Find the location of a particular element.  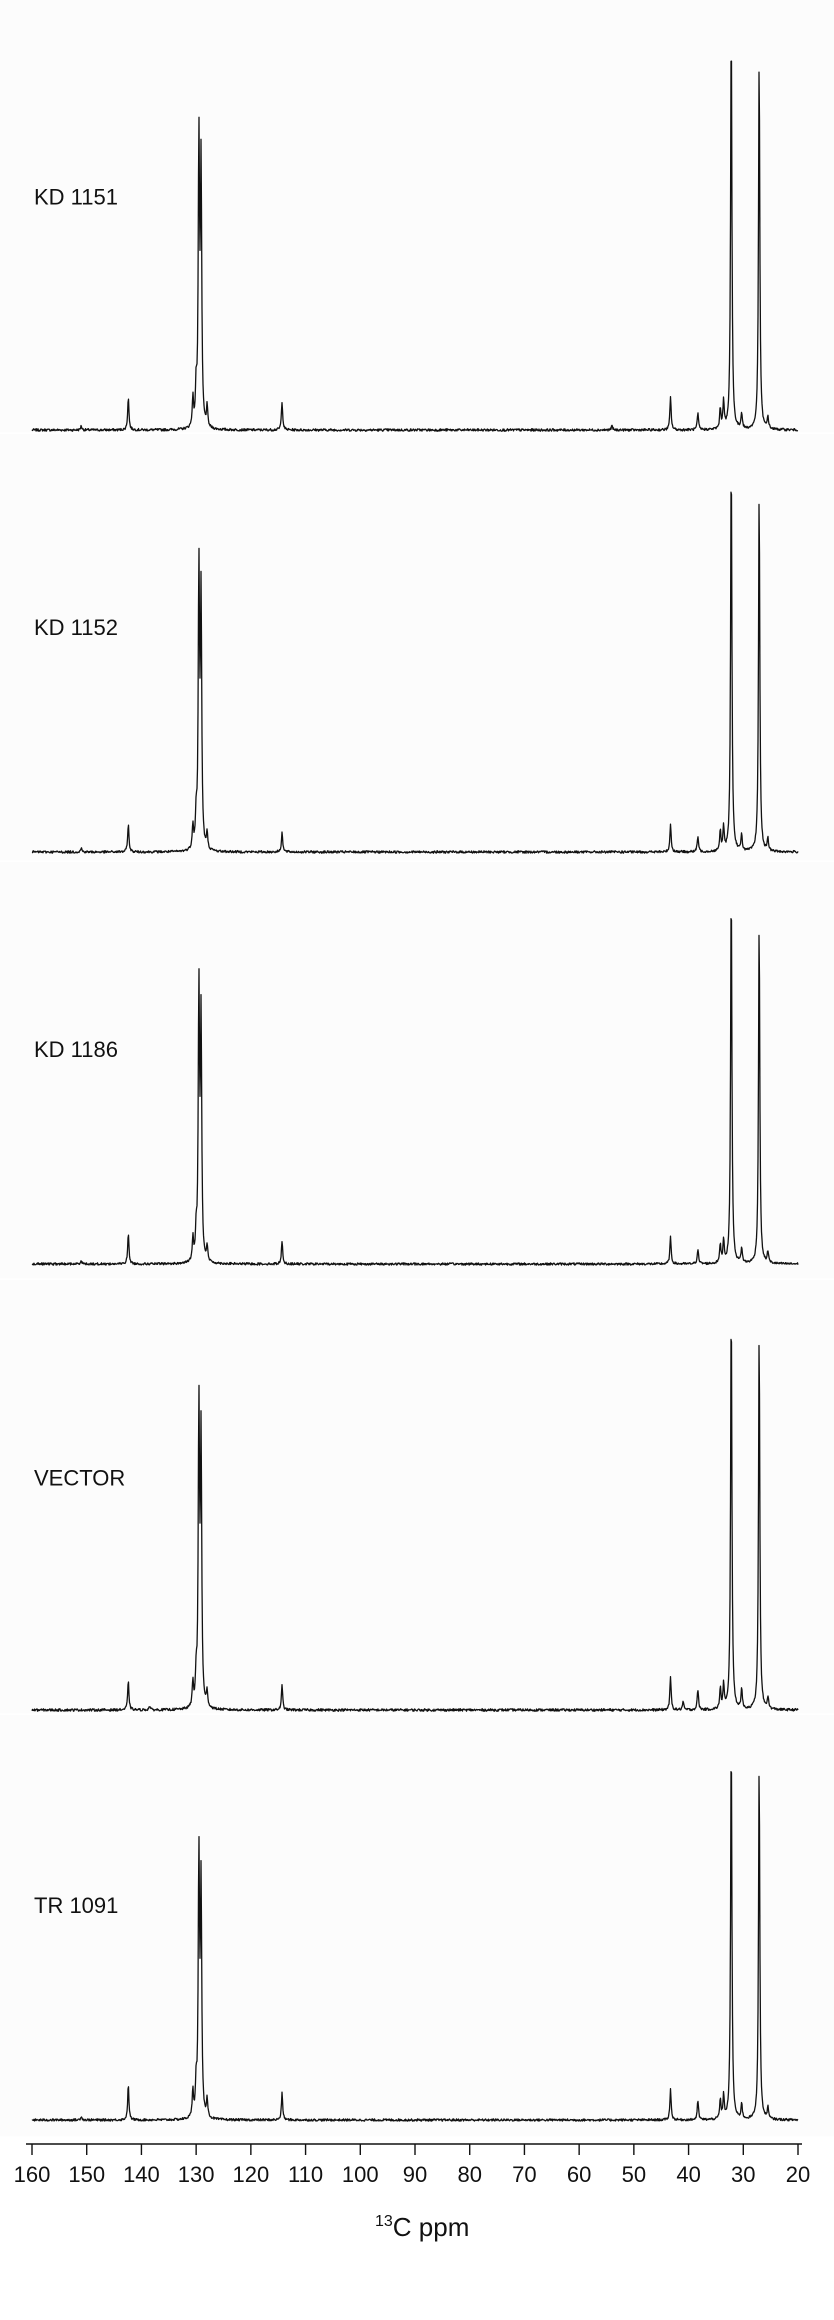

x-tick-label: 130 is located at coordinates (196, 2174).